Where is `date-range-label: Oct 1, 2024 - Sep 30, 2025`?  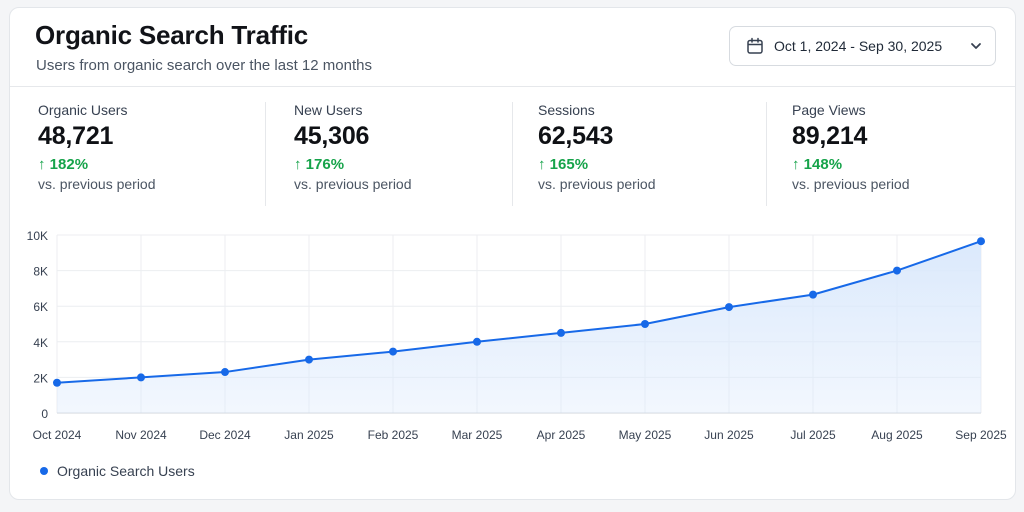 date-range-label: Oct 1, 2024 - Sep 30, 2025 is located at coordinates (858, 46).